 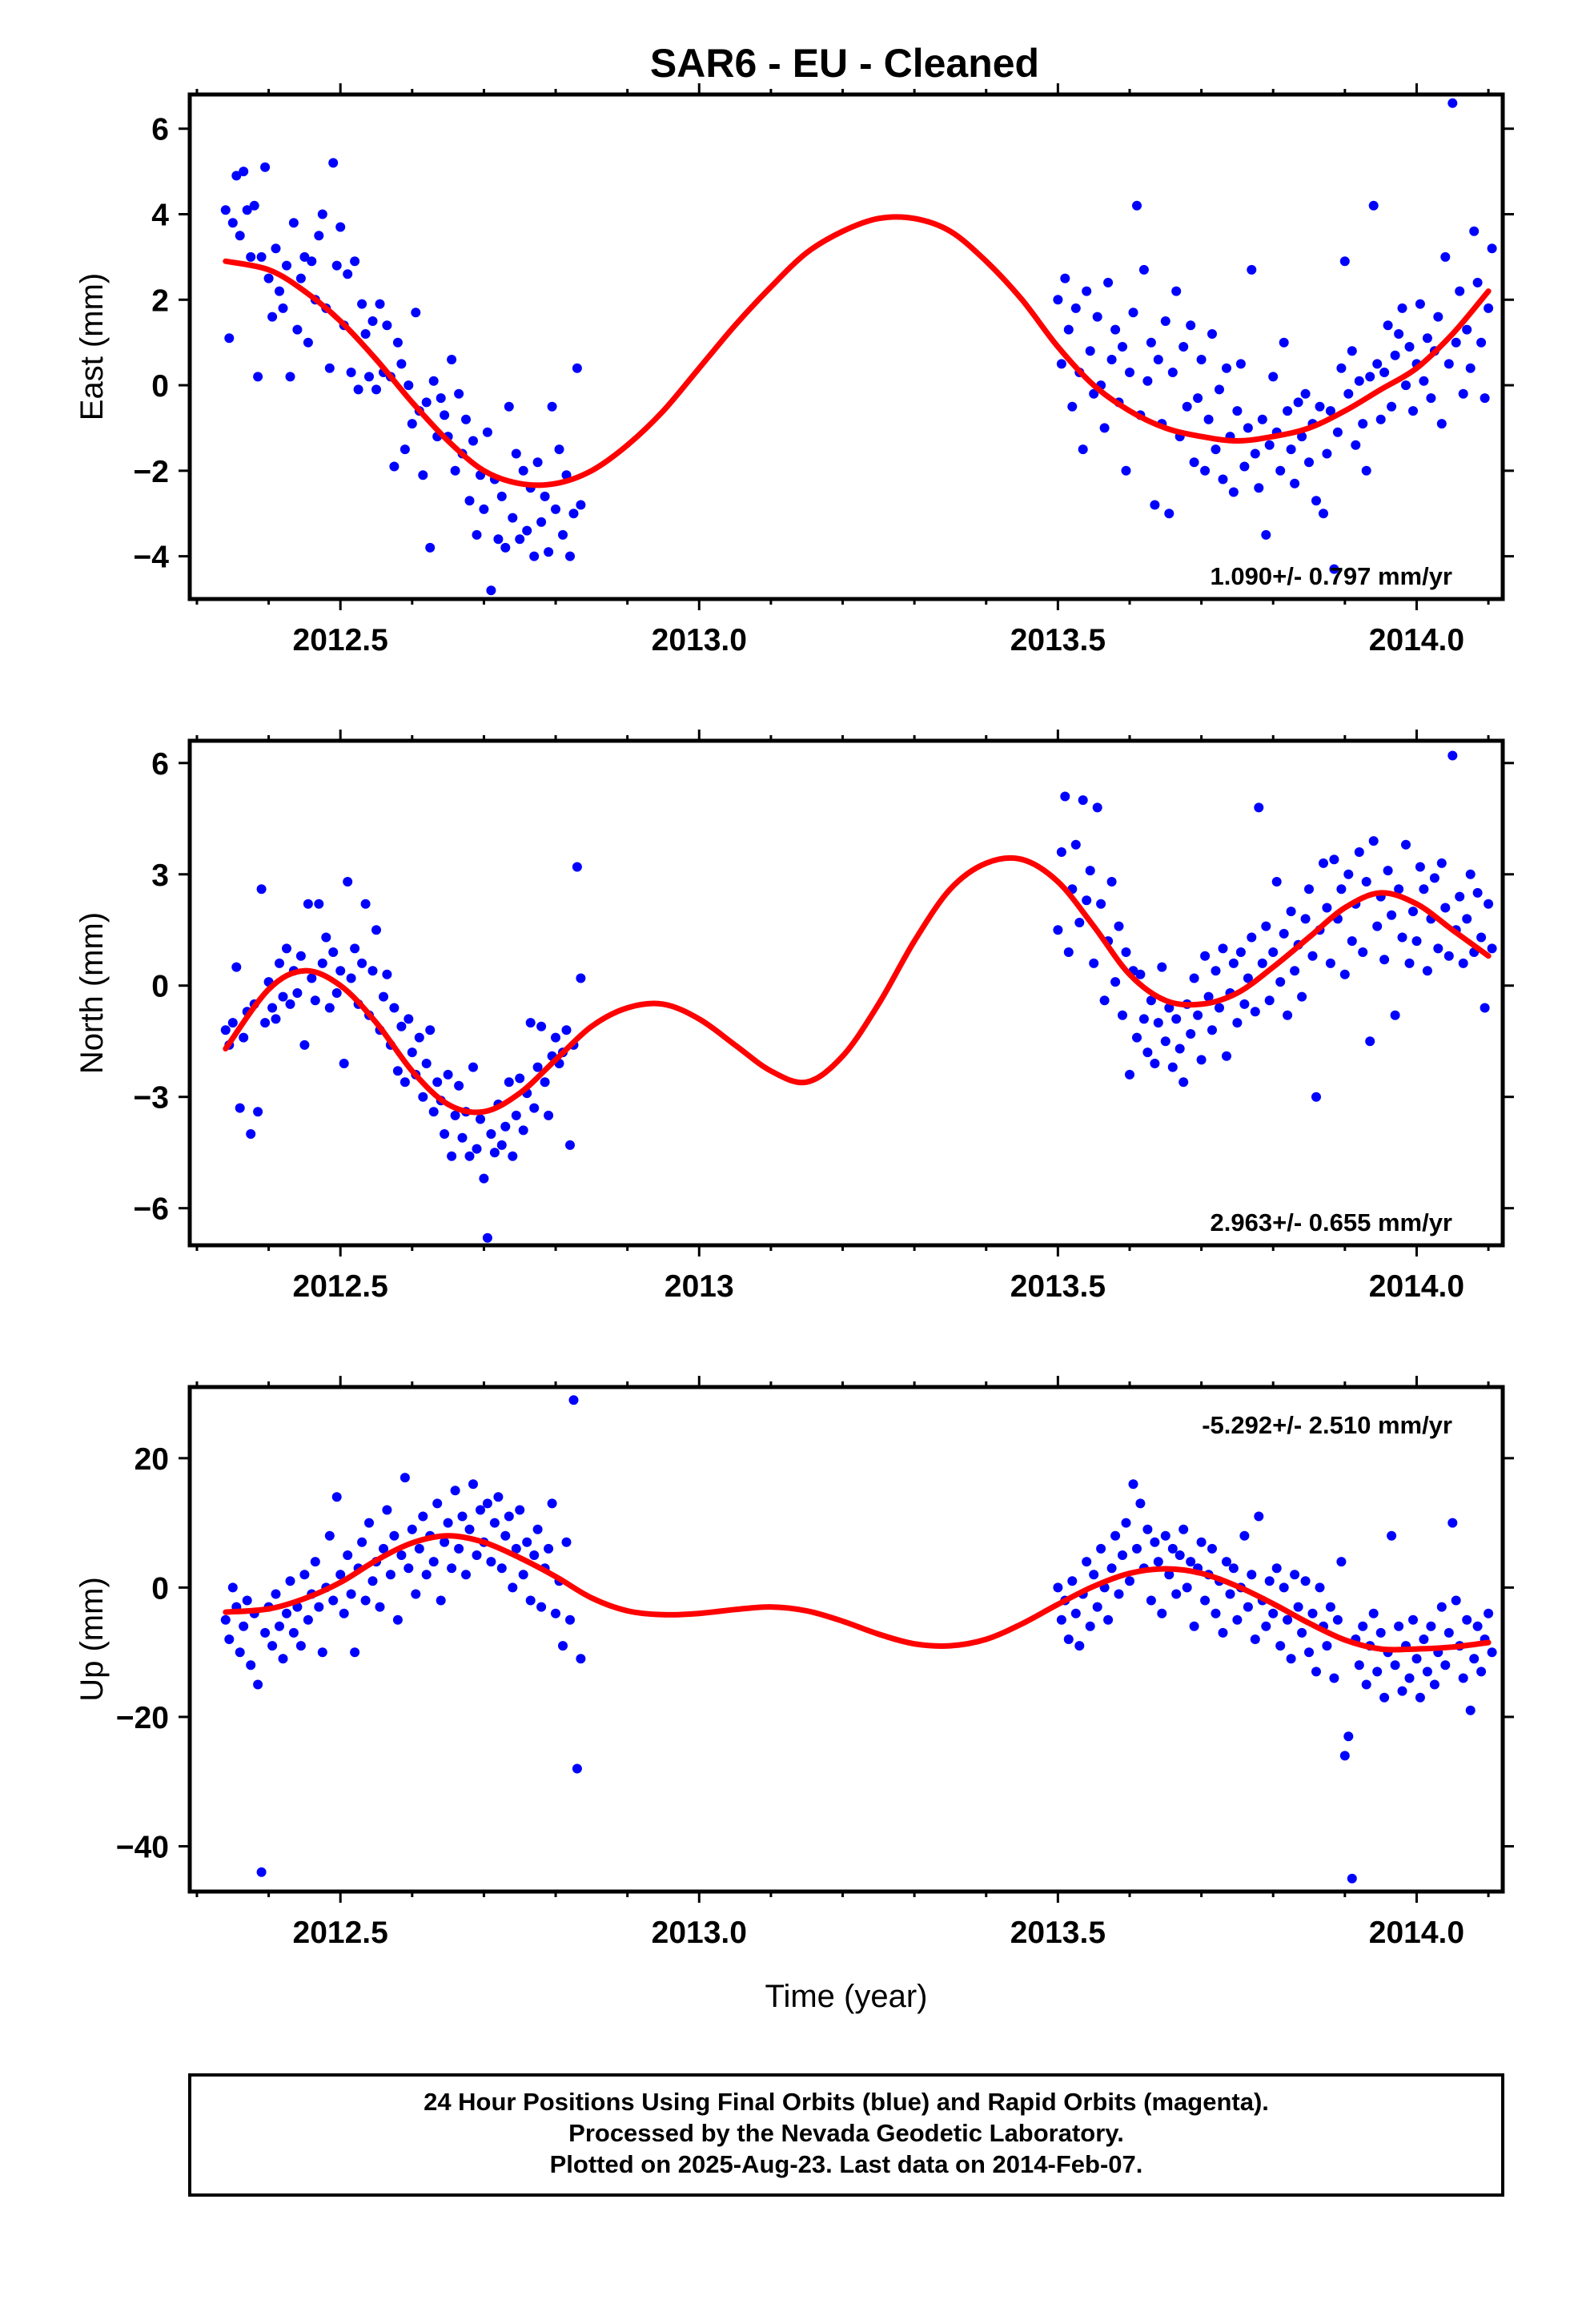 What do you see at coordinates (160, 987) in the screenshot?
I see `north-ytick-label: 0` at bounding box center [160, 987].